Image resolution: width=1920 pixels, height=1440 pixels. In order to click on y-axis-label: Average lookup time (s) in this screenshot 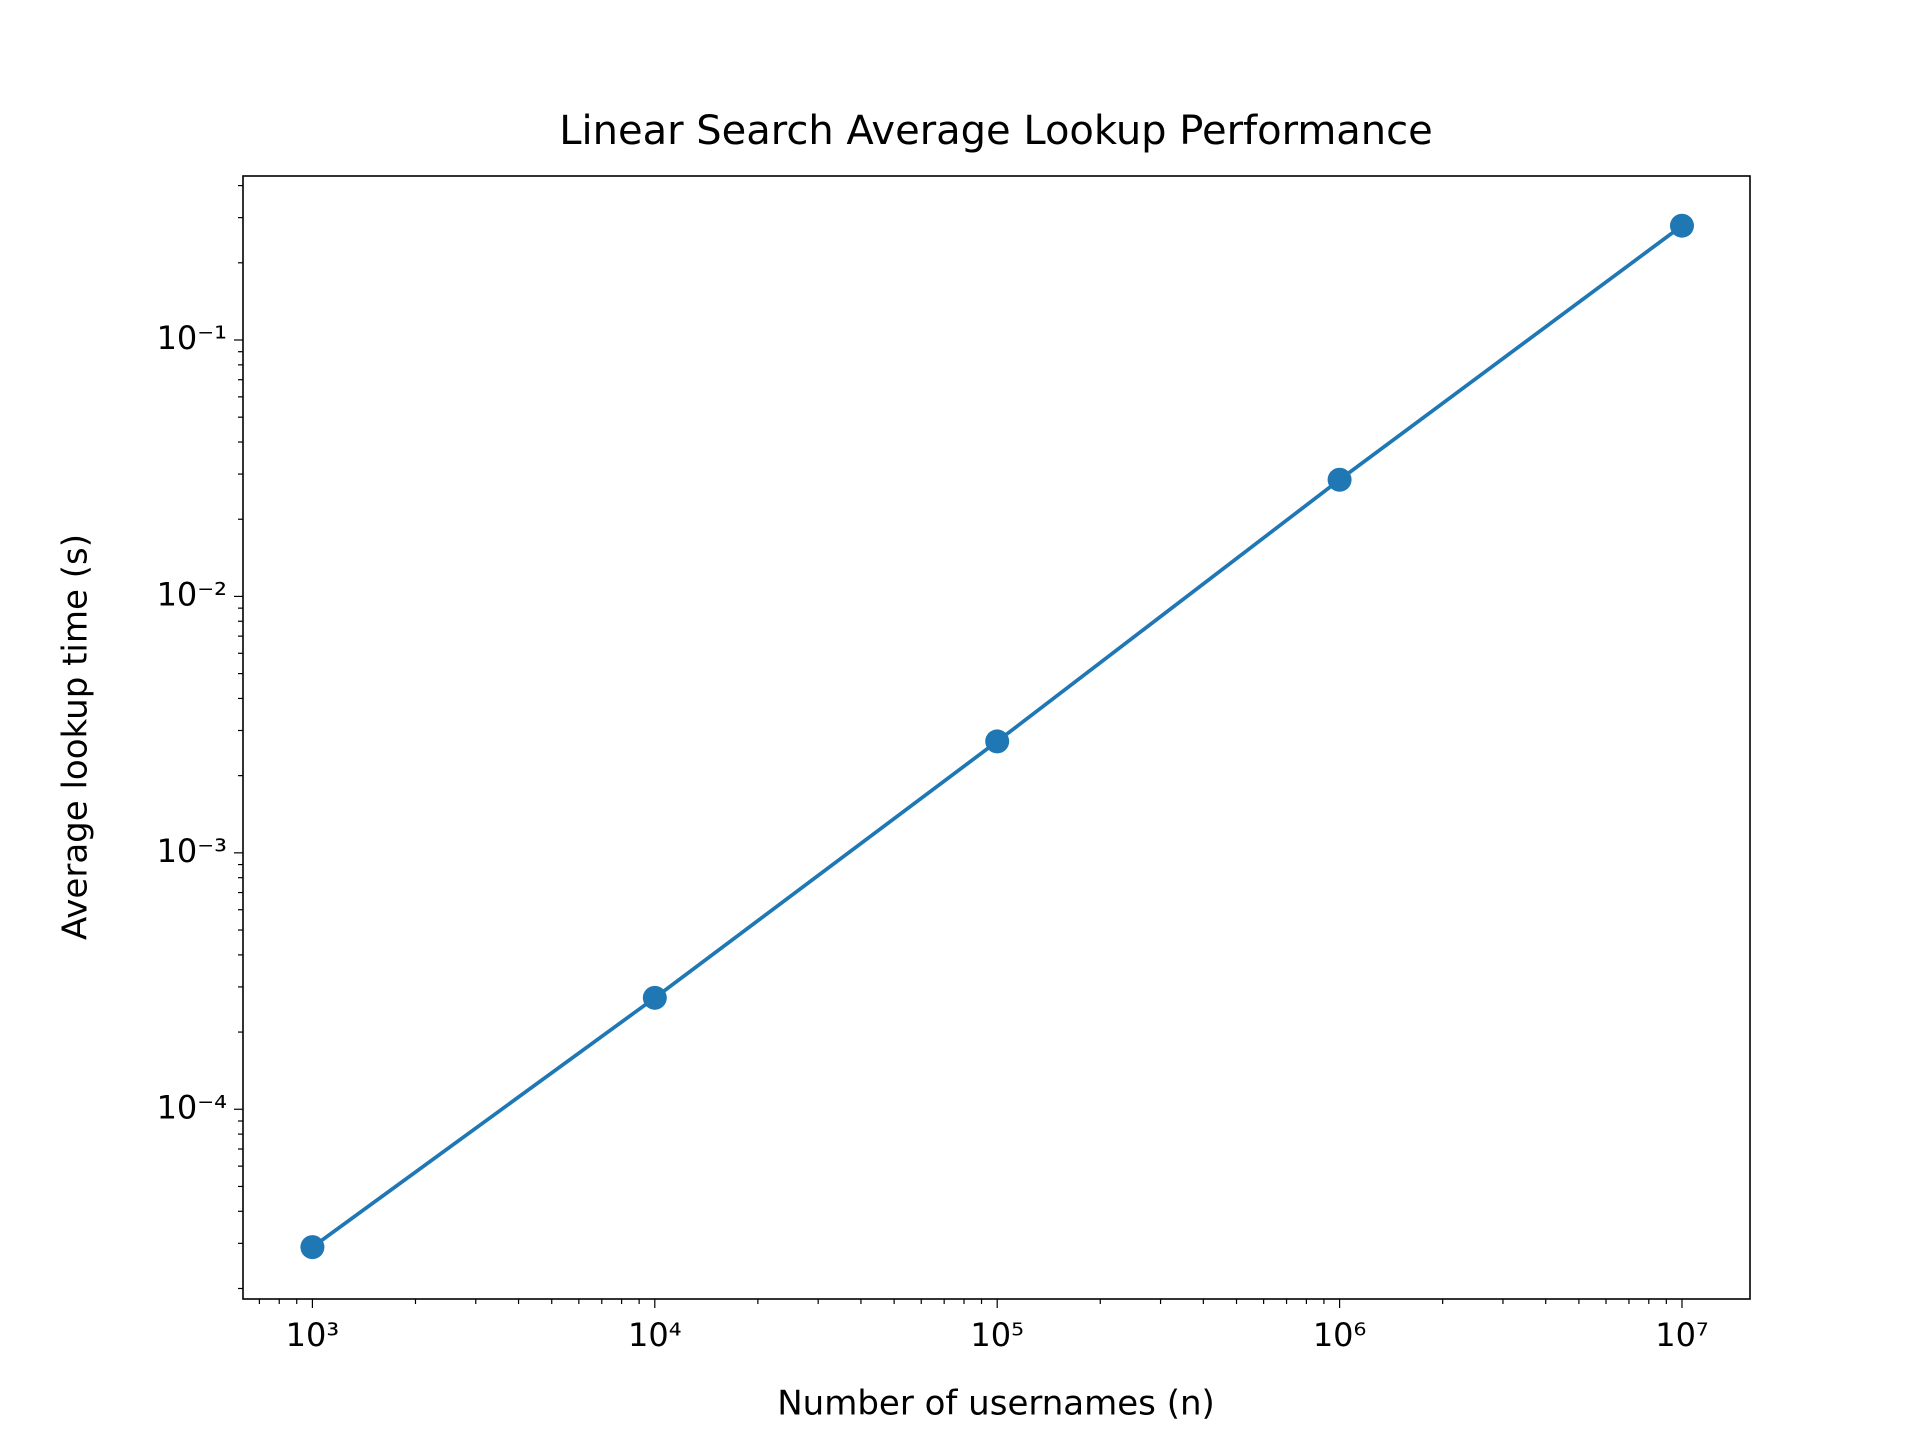, I will do `click(76, 737)`.